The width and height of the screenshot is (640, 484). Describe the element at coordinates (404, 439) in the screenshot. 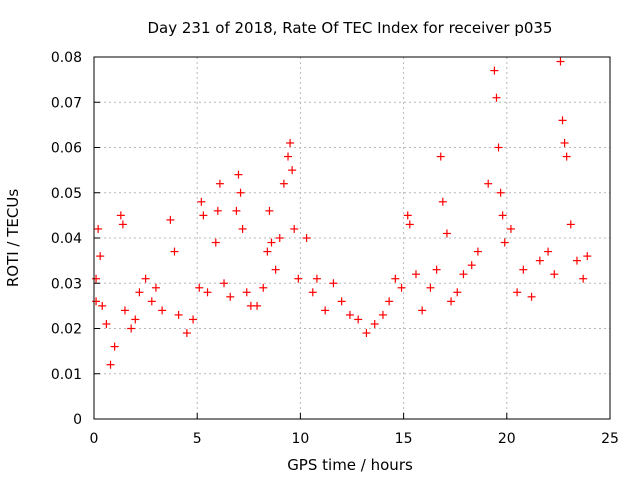

I see `x-tick-label: 15` at that location.